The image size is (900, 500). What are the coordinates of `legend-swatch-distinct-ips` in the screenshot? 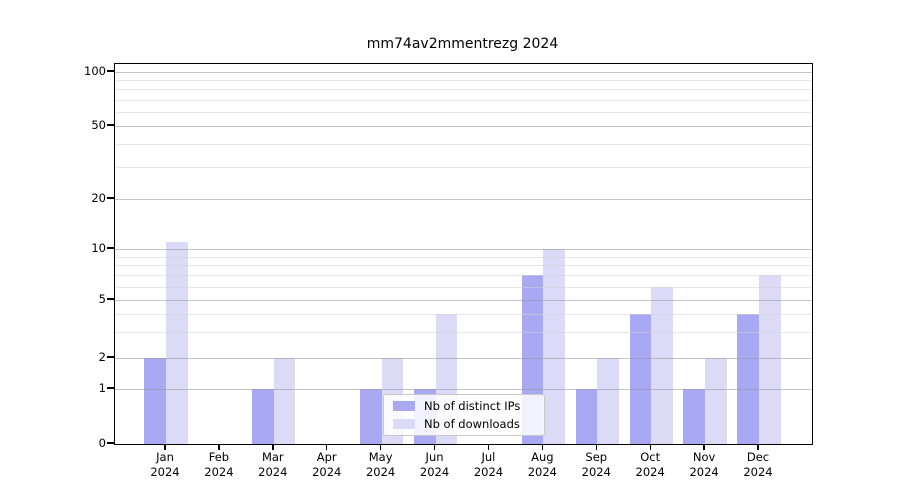 It's located at (404, 406).